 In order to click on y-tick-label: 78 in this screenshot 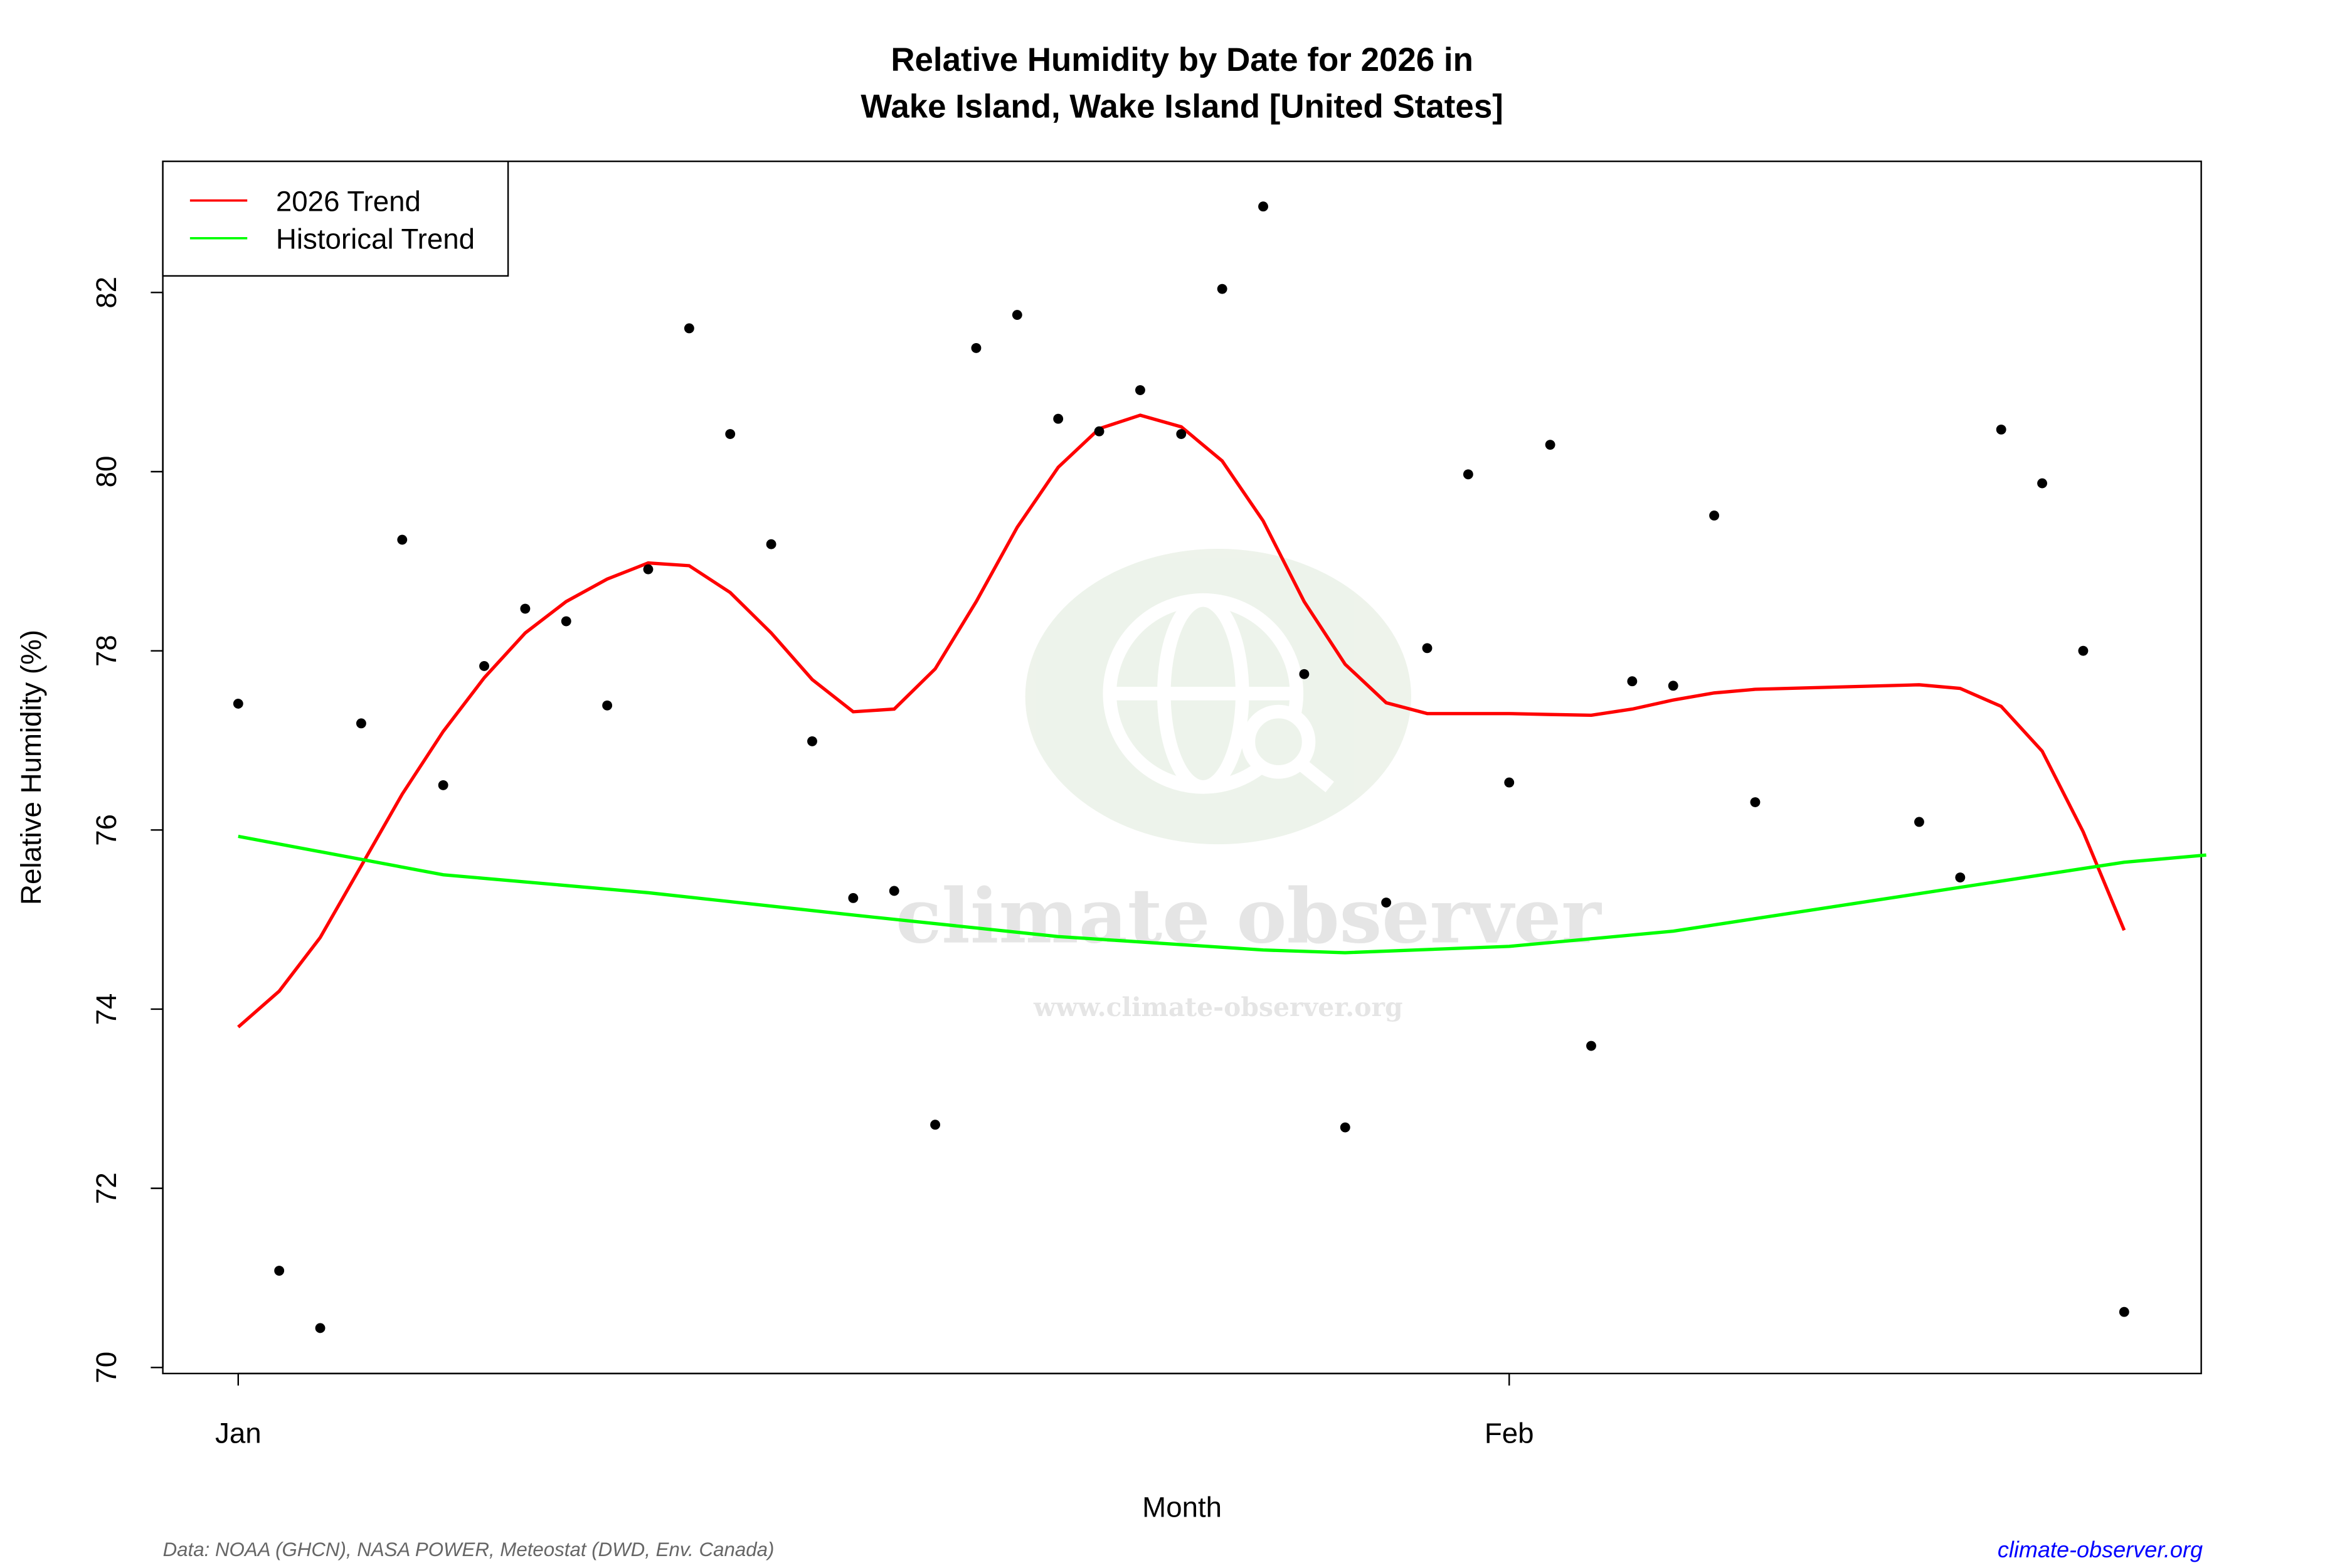, I will do `click(106, 651)`.